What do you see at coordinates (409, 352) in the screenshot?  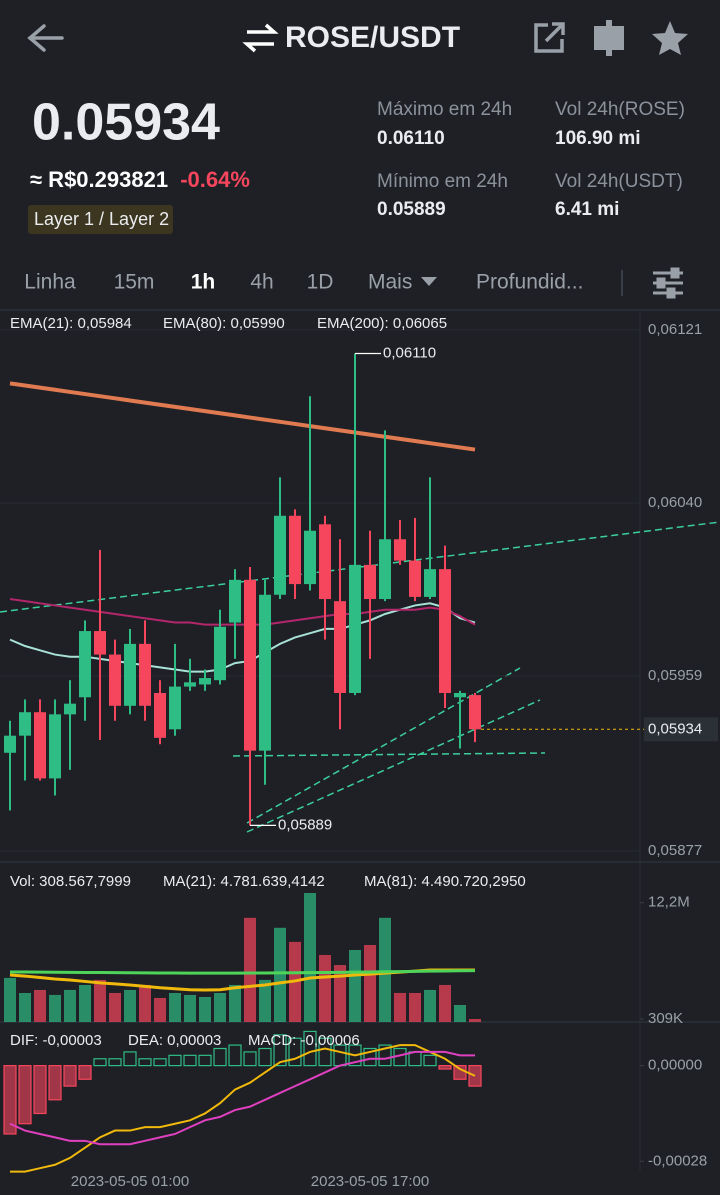 I see `high-label: 0,06110` at bounding box center [409, 352].